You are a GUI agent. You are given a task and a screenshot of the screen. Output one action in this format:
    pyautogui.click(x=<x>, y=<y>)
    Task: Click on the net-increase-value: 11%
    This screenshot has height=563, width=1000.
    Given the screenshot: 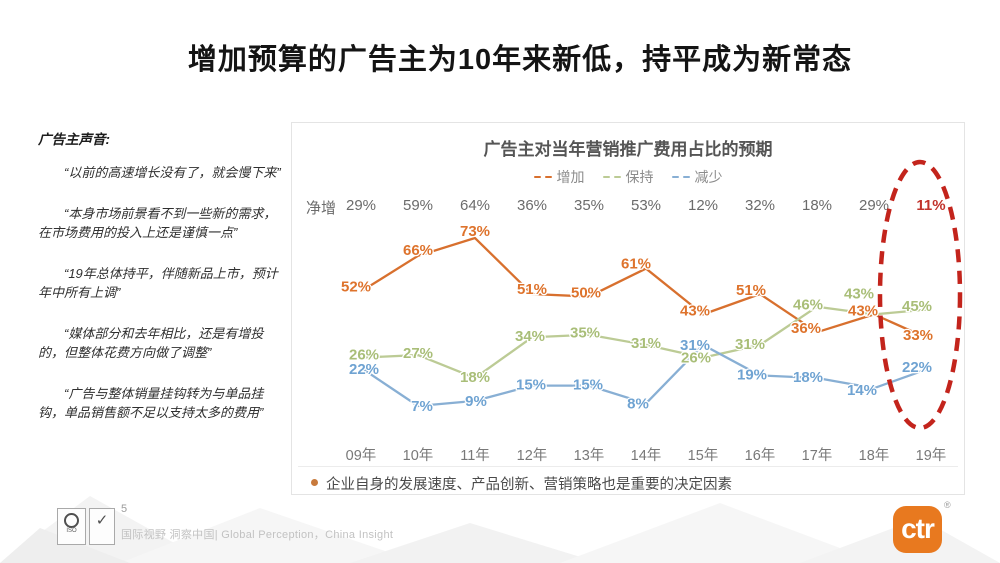 What is the action you would take?
    pyautogui.click(x=931, y=205)
    